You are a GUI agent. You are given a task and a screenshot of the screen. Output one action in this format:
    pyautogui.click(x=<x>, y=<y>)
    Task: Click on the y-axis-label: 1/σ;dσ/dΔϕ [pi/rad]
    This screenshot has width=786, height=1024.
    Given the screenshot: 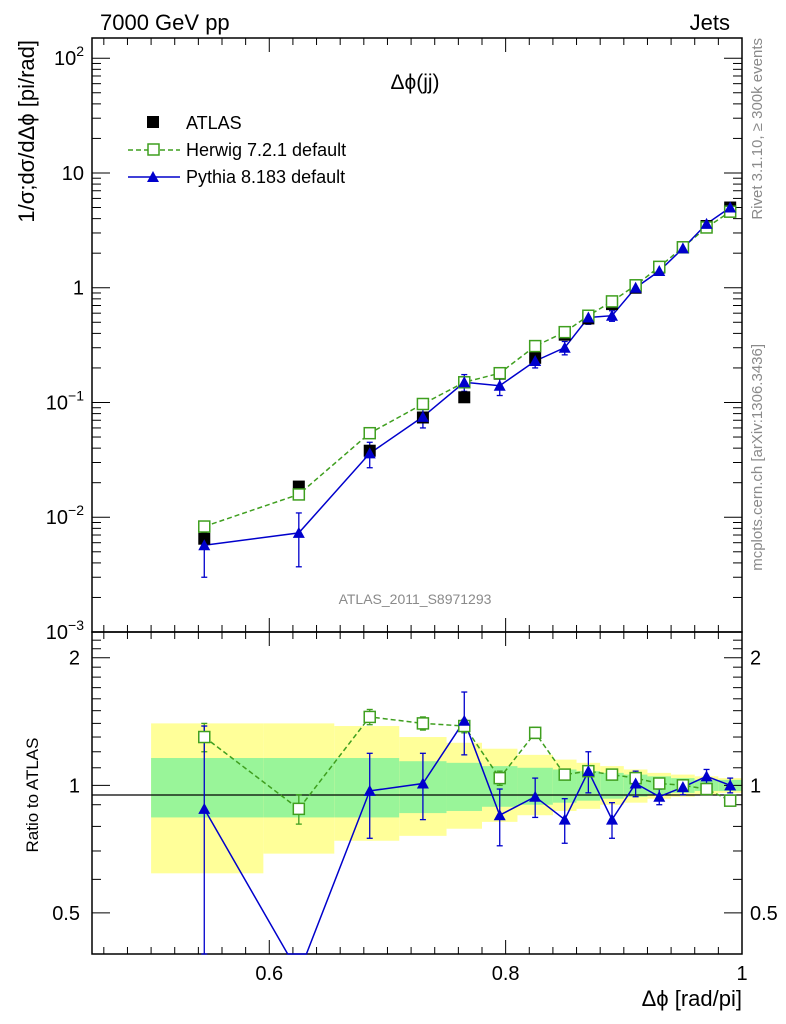 What is the action you would take?
    pyautogui.click(x=26, y=131)
    